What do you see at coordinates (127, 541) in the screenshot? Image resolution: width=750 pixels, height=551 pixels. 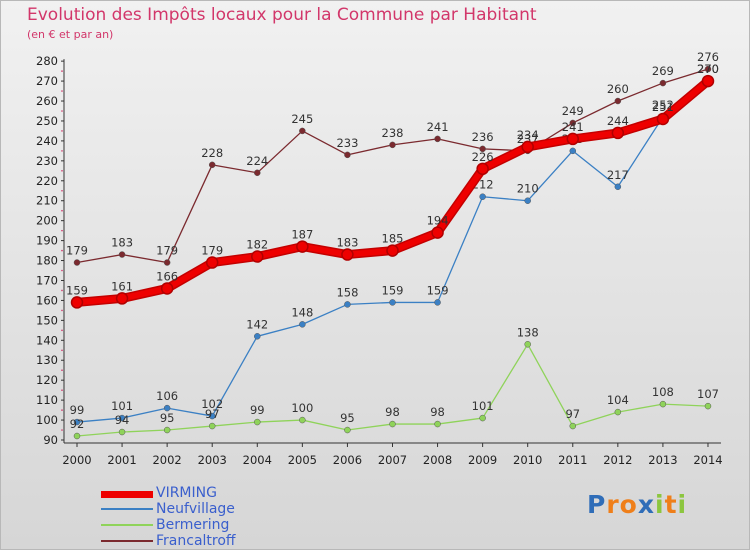 I see `legend-swatch-francaltroff` at bounding box center [127, 541].